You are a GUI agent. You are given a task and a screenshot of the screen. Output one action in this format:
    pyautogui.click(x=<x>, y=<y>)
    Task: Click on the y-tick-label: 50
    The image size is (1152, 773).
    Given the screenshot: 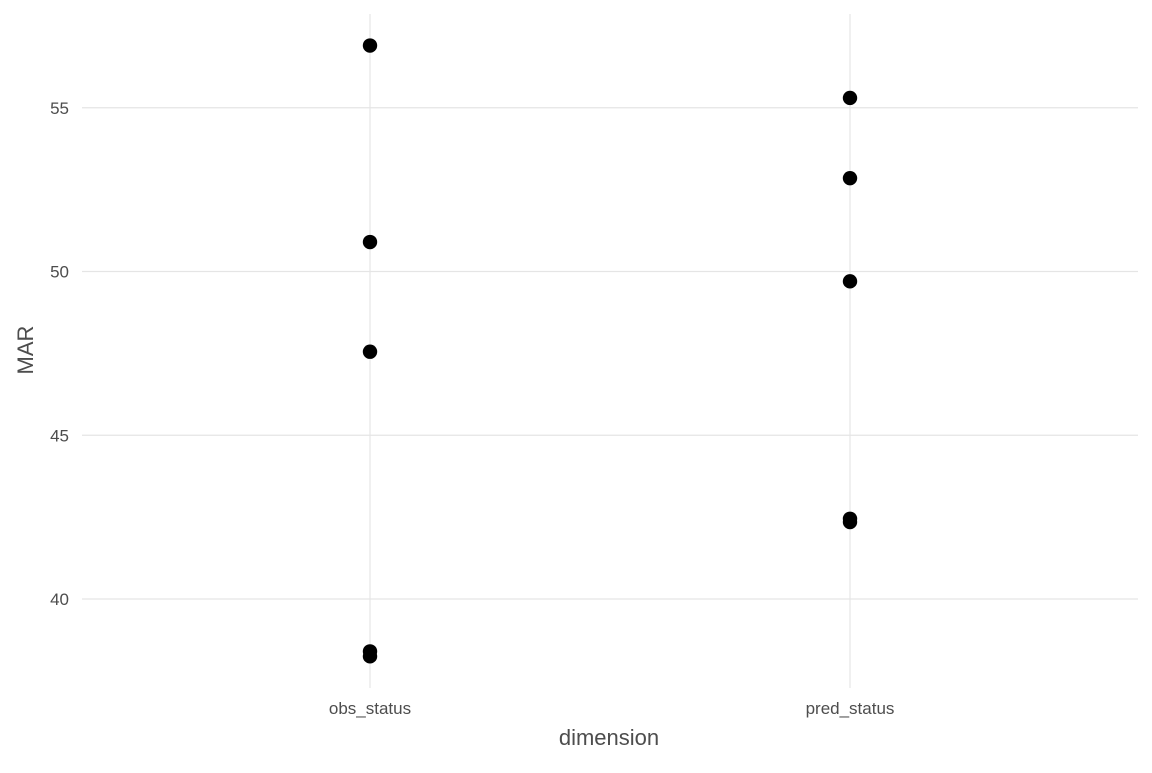 What is the action you would take?
    pyautogui.click(x=59, y=272)
    